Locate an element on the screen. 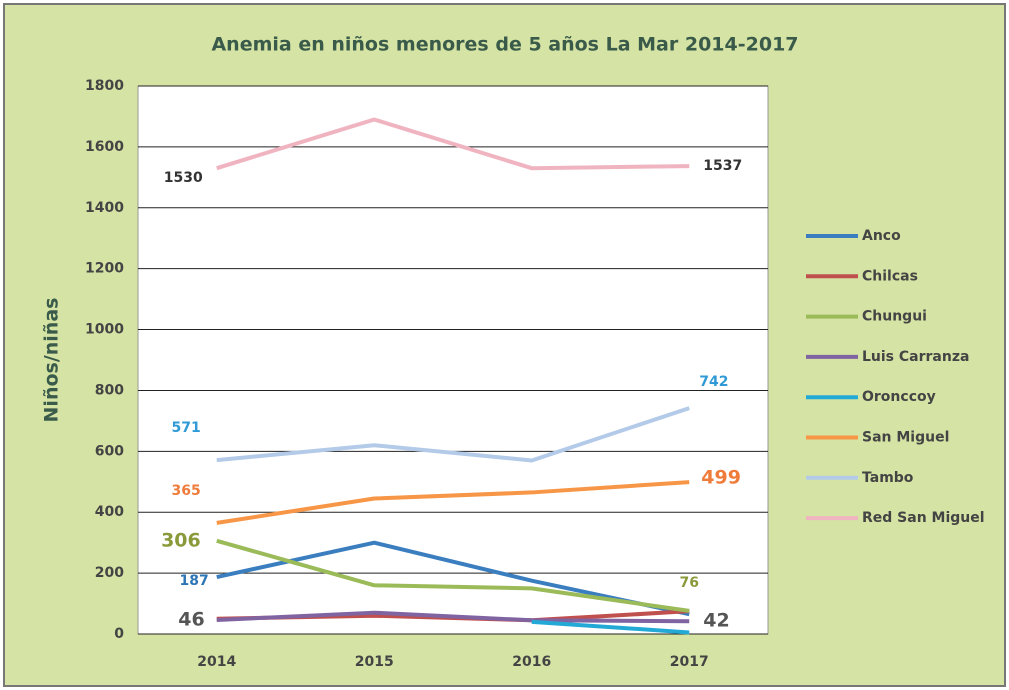 This screenshot has width=1009, height=690. data-label: 42 is located at coordinates (716, 621).